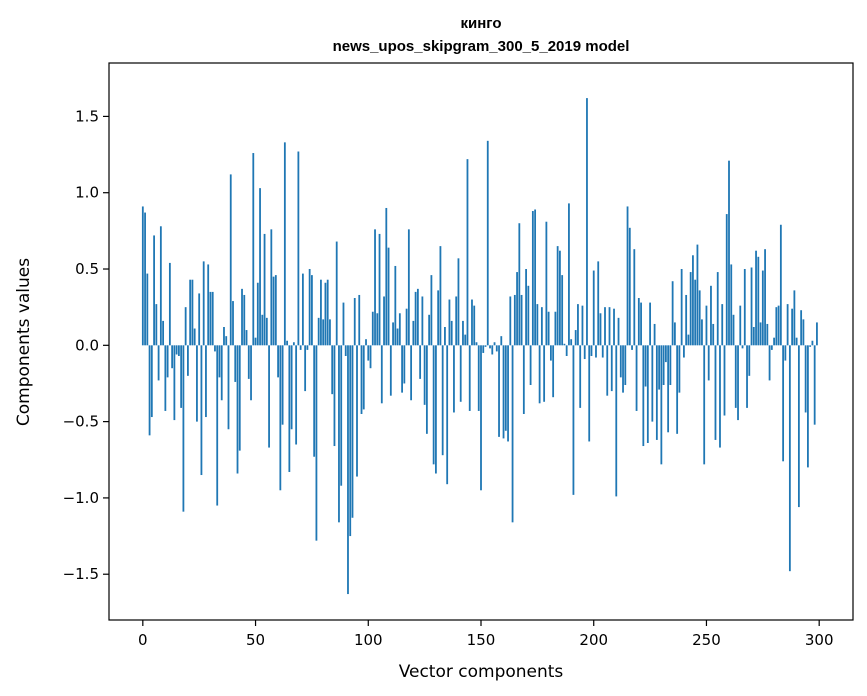 This screenshot has width=867, height=696. Describe the element at coordinates (481, 640) in the screenshot. I see `x-tick-label: 150` at that location.